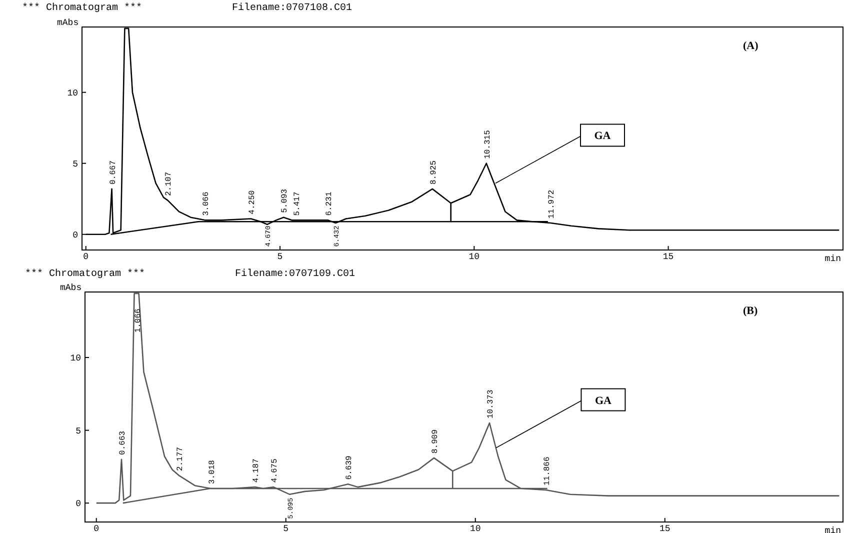  What do you see at coordinates (252, 202) in the screenshot?
I see `annotation: 4.250` at bounding box center [252, 202].